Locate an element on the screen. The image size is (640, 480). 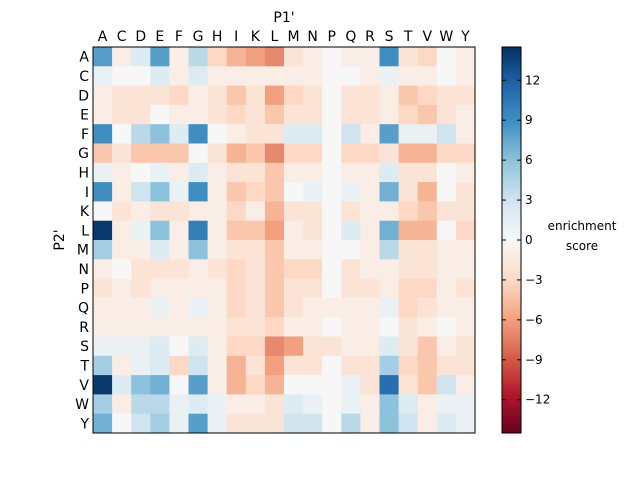
heatmap-cell-D-D is located at coordinates (141, 95).